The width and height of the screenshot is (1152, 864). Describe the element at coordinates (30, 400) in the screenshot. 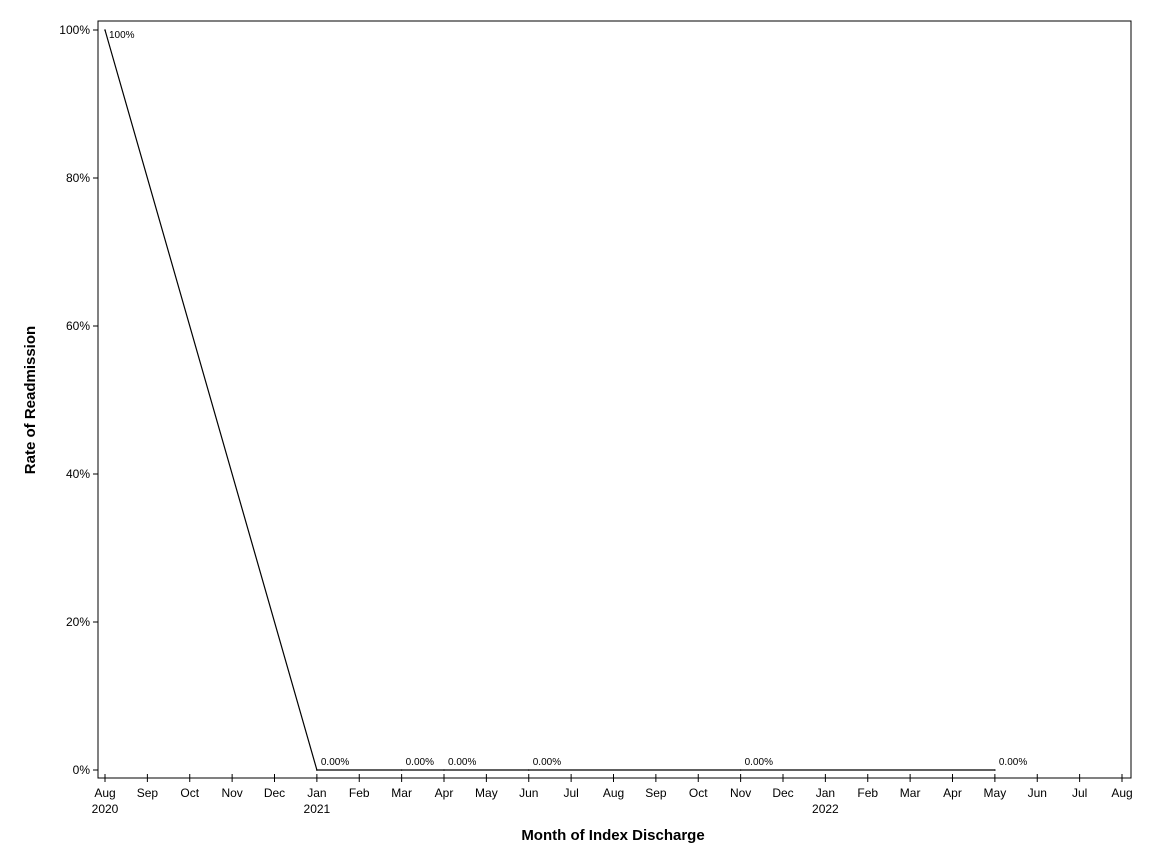

I see `y-axis-title: Rate of Readmission` at that location.